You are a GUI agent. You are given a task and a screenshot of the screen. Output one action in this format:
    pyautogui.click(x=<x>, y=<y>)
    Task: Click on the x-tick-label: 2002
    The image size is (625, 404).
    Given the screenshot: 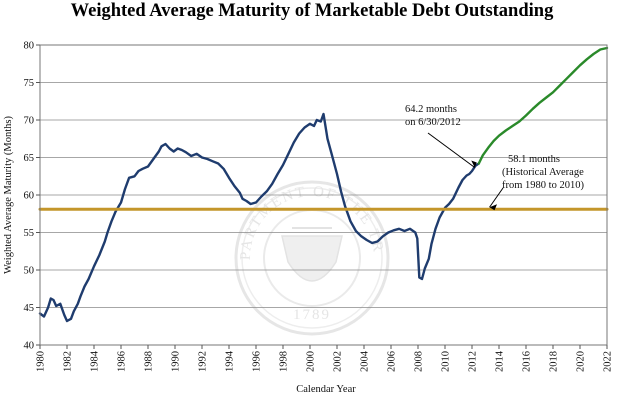 What is the action you would take?
    pyautogui.click(x=338, y=361)
    